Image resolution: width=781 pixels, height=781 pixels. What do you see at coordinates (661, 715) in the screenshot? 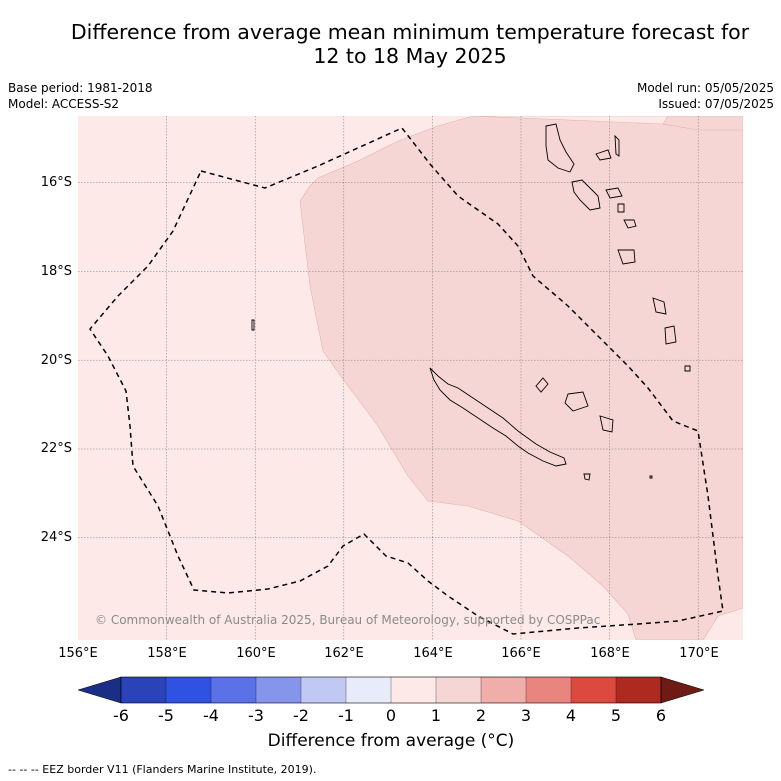
I see `colorbar-tick-6: 6` at bounding box center [661, 715].